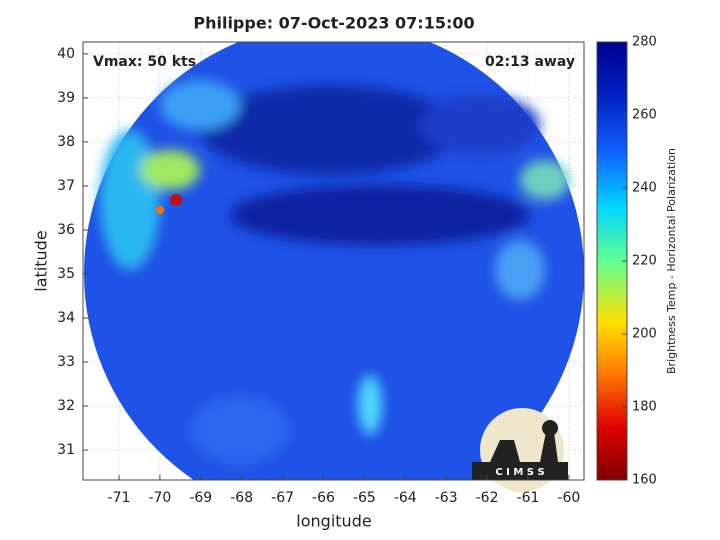  Describe the element at coordinates (66, 450) in the screenshot. I see `y-tick-label: 31` at that location.